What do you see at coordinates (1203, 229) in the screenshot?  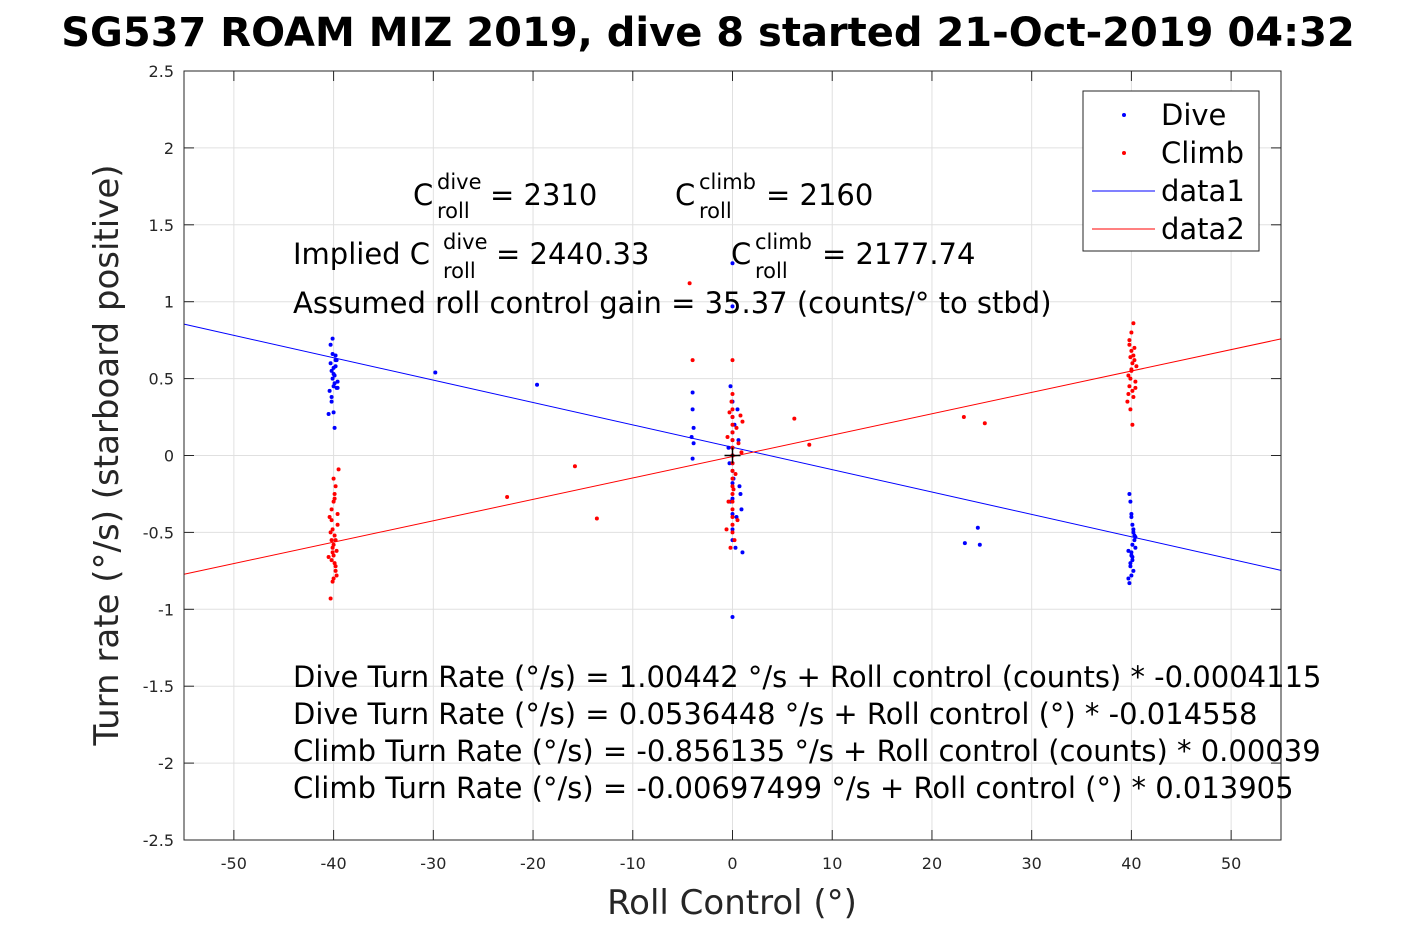 I see `legend-data2-label: data2` at bounding box center [1203, 229].